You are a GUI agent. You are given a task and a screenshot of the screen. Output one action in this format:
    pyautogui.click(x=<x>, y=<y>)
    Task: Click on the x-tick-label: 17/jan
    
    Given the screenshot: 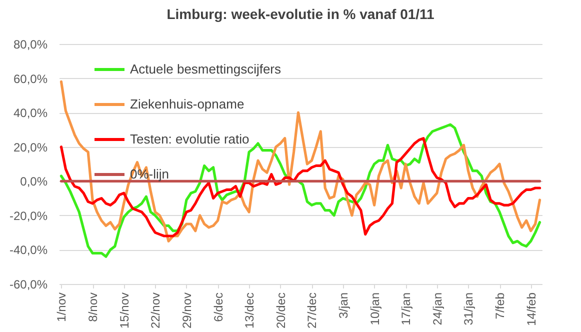 What is the action you would take?
    pyautogui.click(x=406, y=309)
    